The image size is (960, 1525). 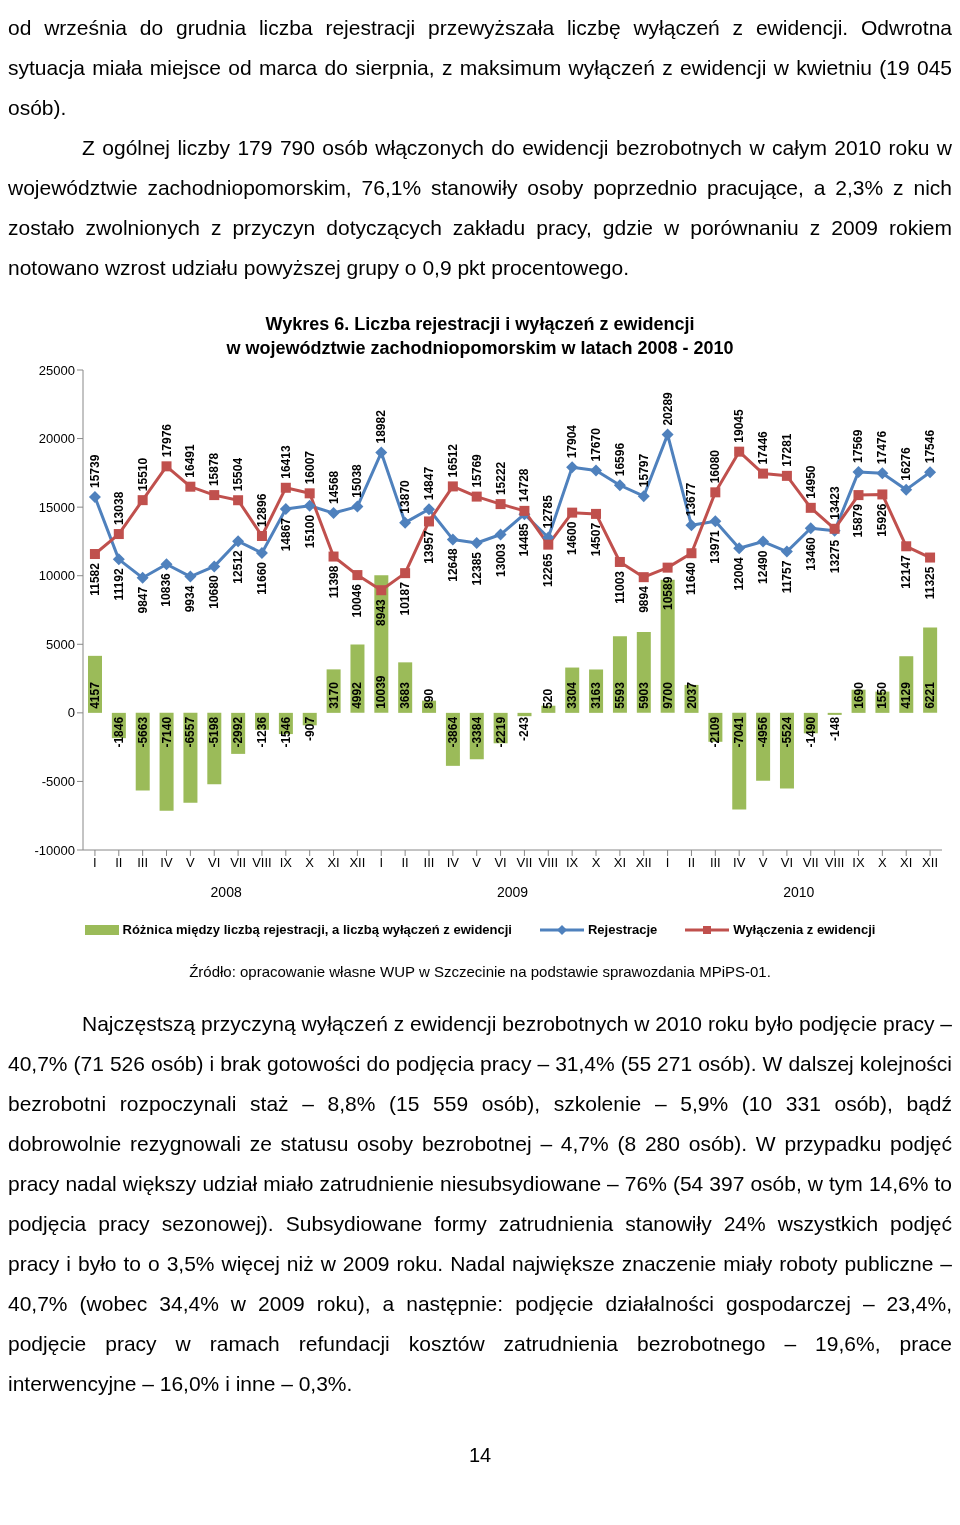 What do you see at coordinates (500, 560) in the screenshot?
I see `data-label: 13003` at bounding box center [500, 560].